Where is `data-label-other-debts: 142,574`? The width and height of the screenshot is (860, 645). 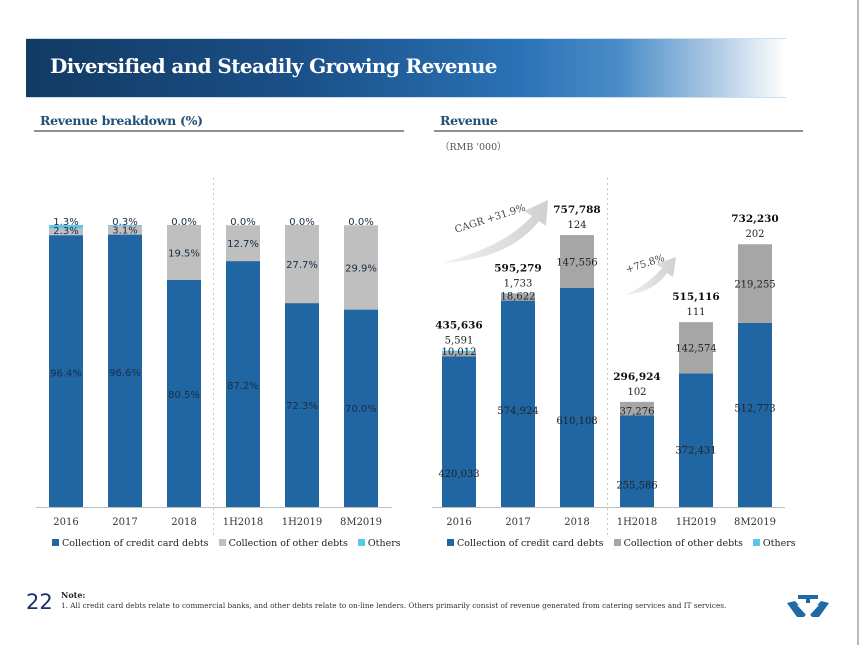
data-label-other-debts: 142,574 is located at coordinates (695, 349).